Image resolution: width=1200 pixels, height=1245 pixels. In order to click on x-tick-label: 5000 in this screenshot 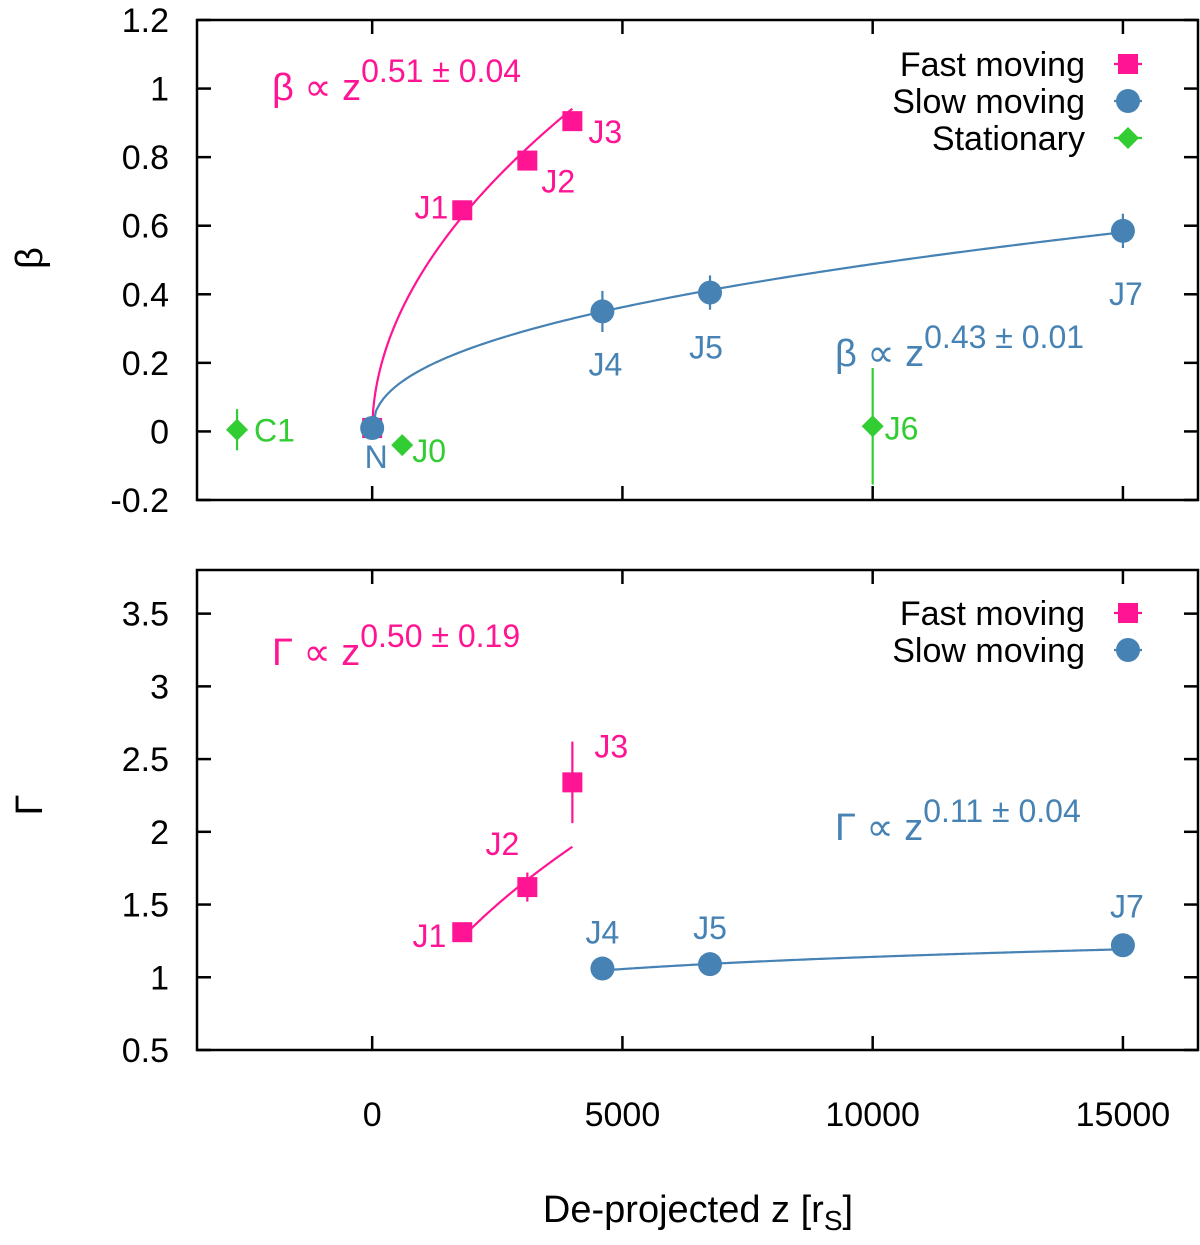, I will do `click(623, 1115)`.